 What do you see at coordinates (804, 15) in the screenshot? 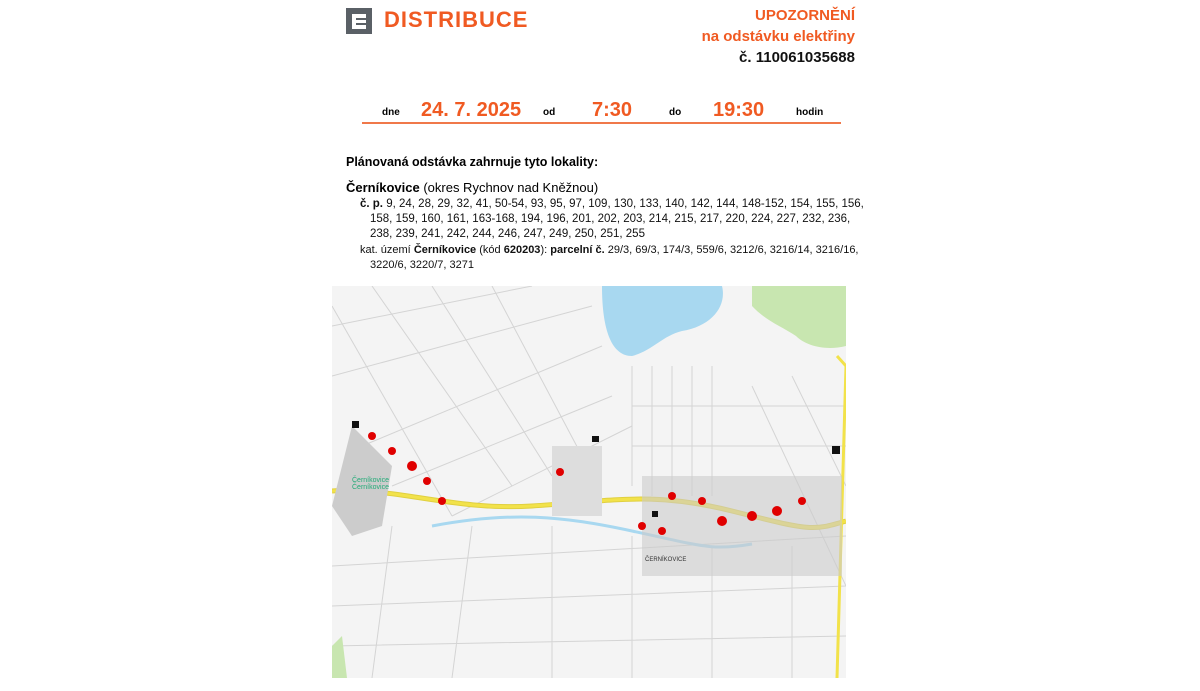
I see `notice-title: UPOZORNĚNÍ` at bounding box center [804, 15].